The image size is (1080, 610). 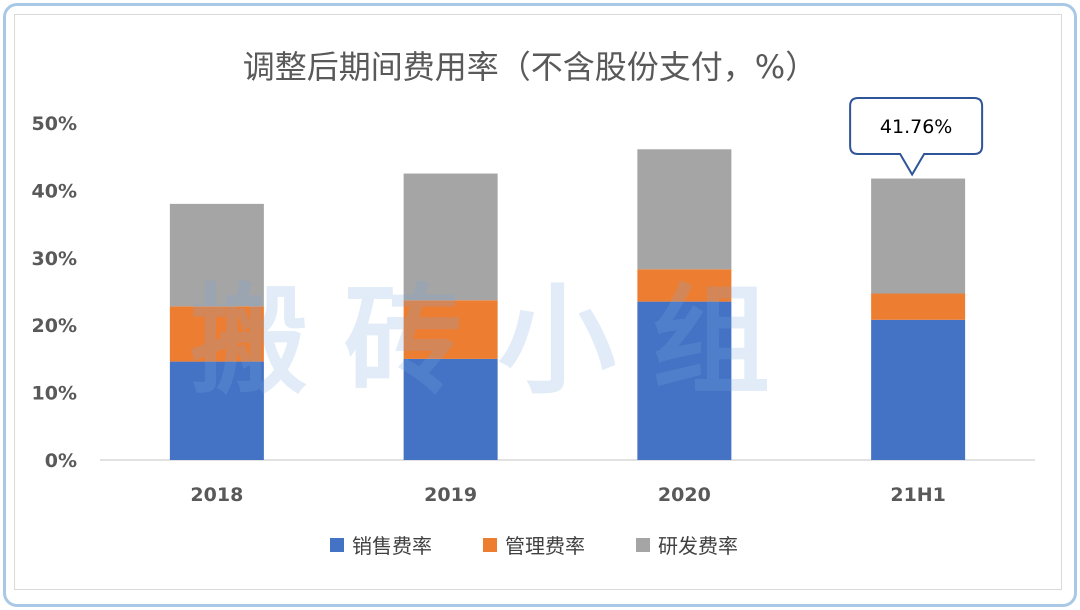 I want to click on x-tick-label: 2019, so click(x=450, y=495).